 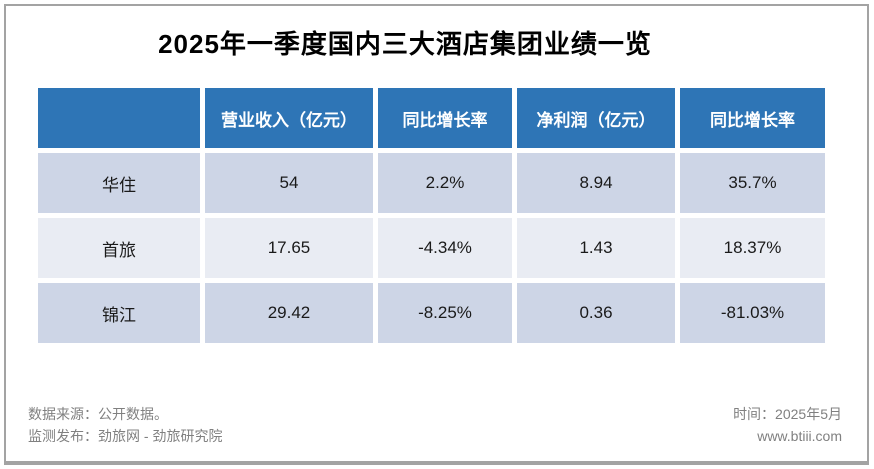 What do you see at coordinates (289, 248) in the screenshot?
I see `cell-revenue: 17.65` at bounding box center [289, 248].